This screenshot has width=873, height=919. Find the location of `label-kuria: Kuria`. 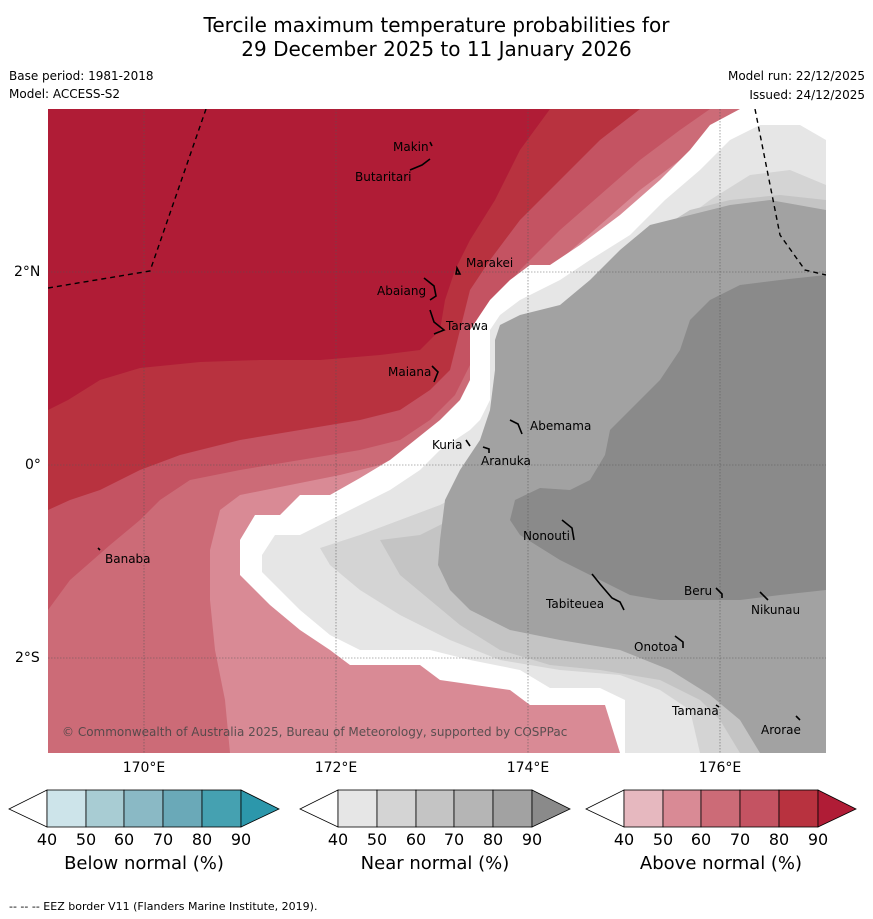

label-kuria: Kuria is located at coordinates (447, 445).